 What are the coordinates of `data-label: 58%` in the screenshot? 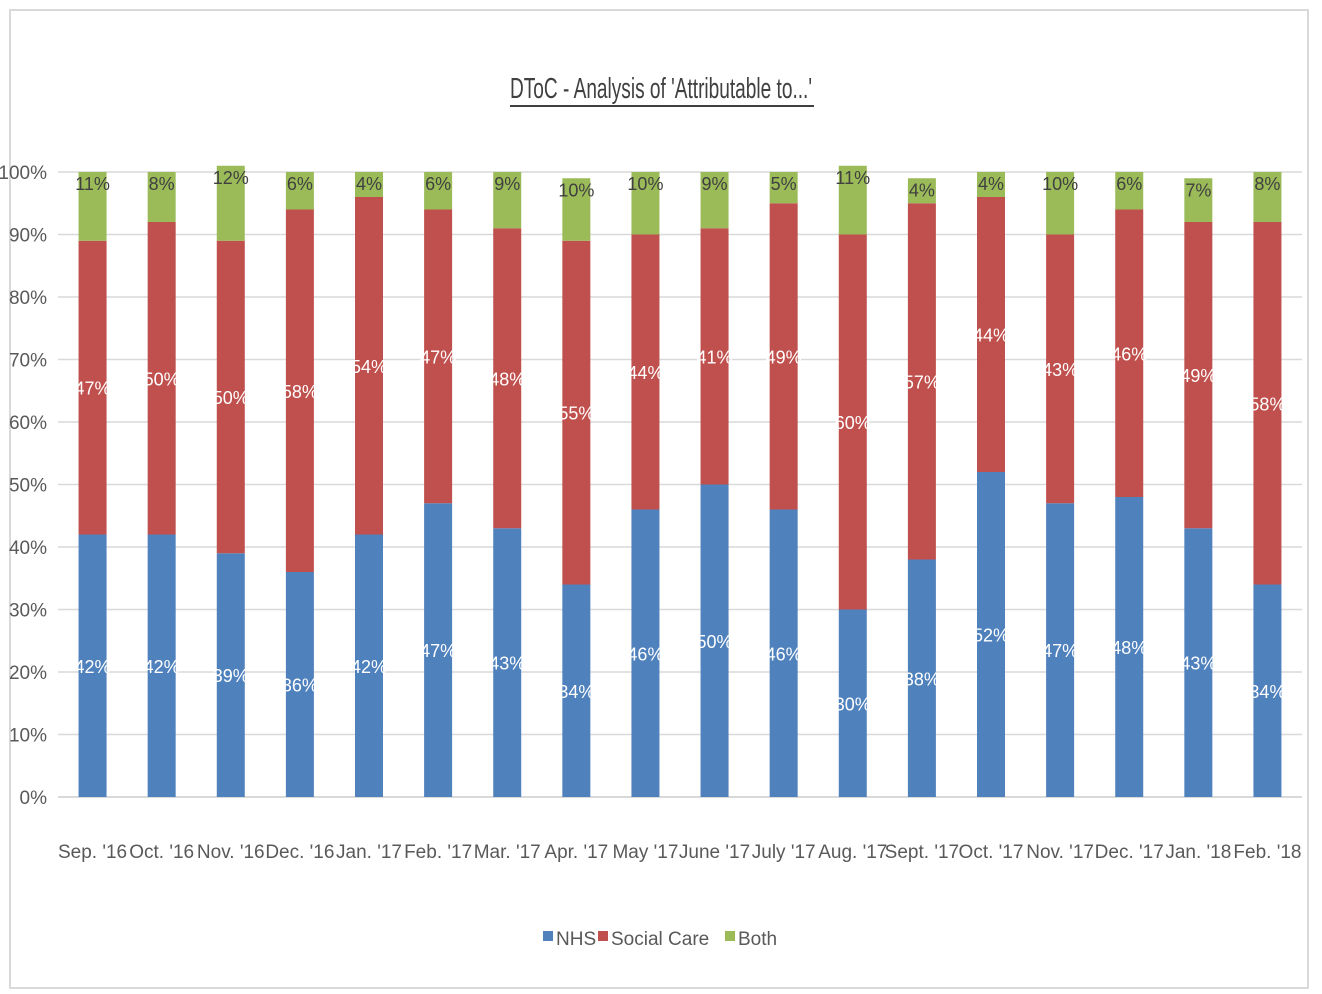 It's located at (1267, 404).